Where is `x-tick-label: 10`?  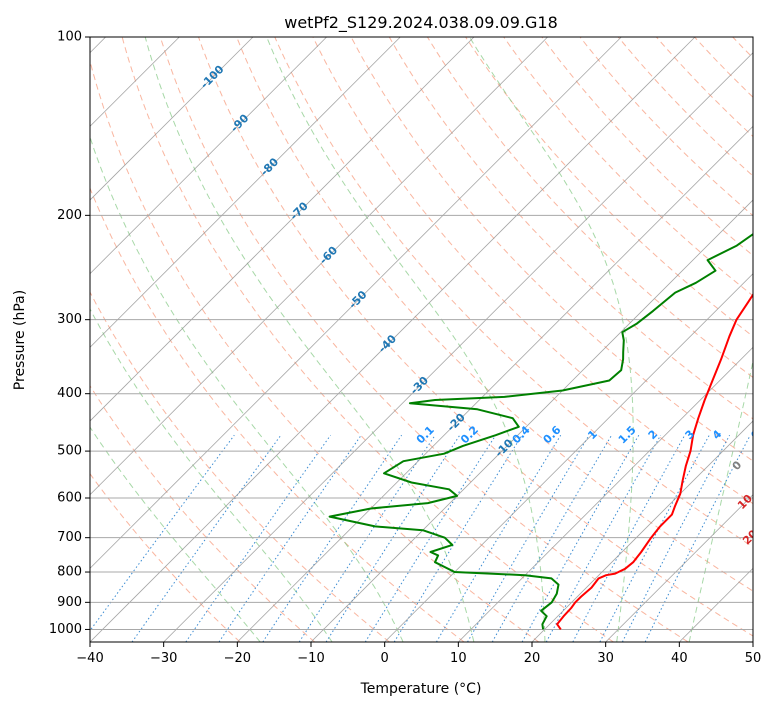
x-tick-label: 10 is located at coordinates (458, 658).